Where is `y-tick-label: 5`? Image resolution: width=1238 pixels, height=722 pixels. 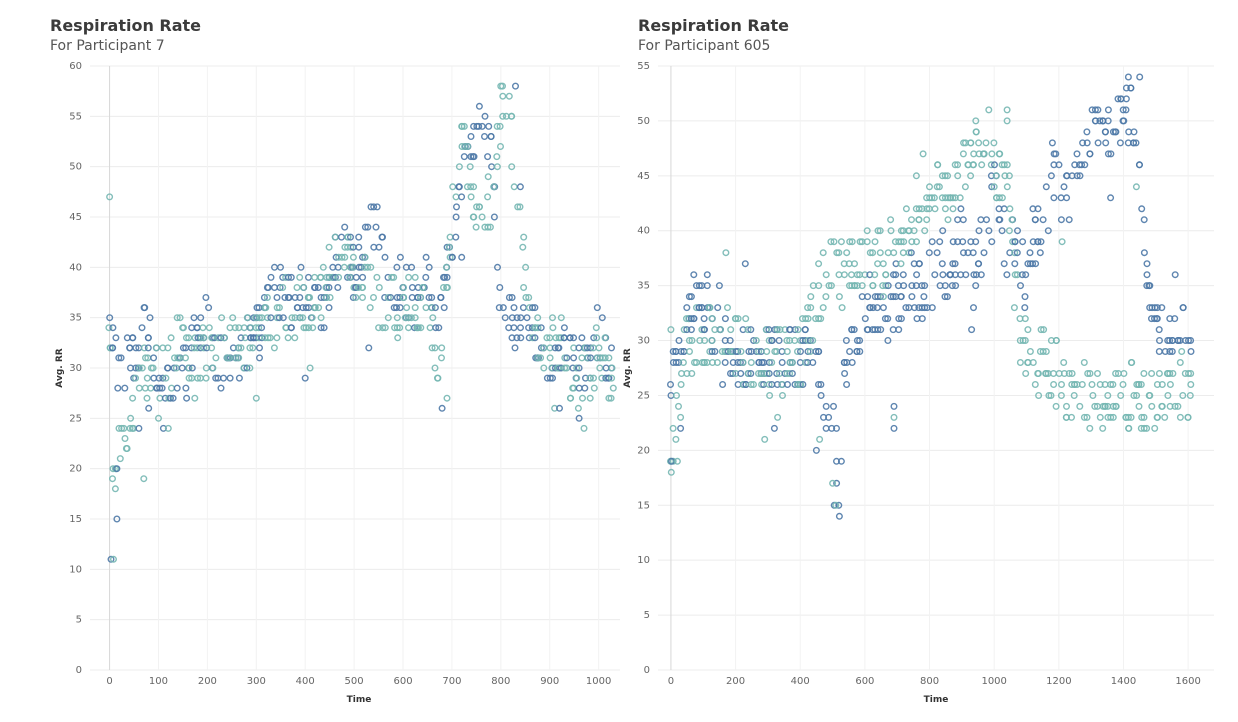
y-tick-label: 5 is located at coordinates (647, 615).